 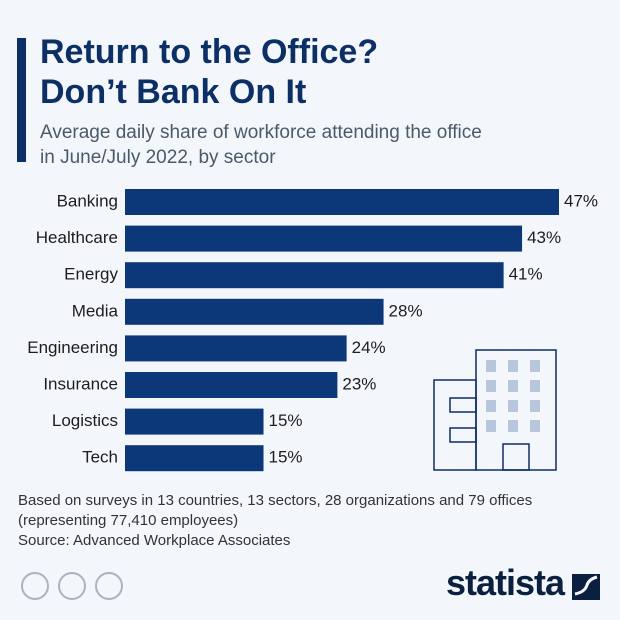 I want to click on category-label: Insurance, so click(x=80, y=383).